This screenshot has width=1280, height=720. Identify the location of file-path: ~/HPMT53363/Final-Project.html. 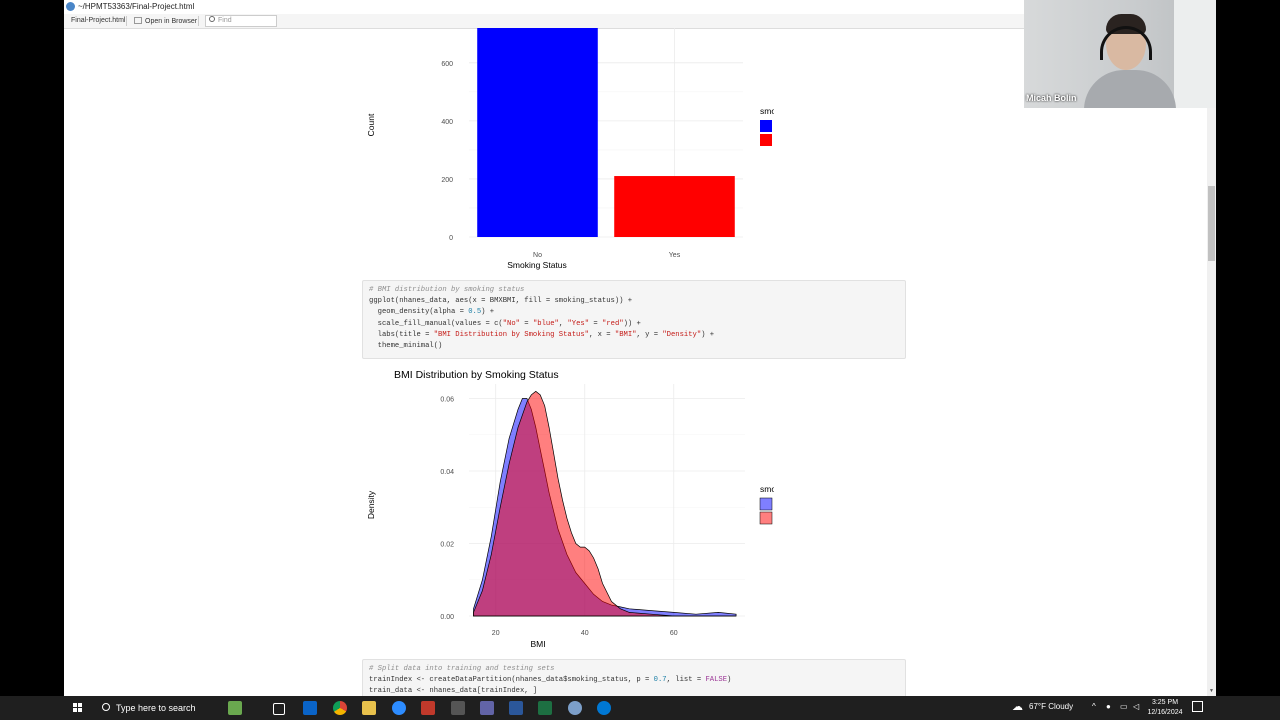
(136, 6).